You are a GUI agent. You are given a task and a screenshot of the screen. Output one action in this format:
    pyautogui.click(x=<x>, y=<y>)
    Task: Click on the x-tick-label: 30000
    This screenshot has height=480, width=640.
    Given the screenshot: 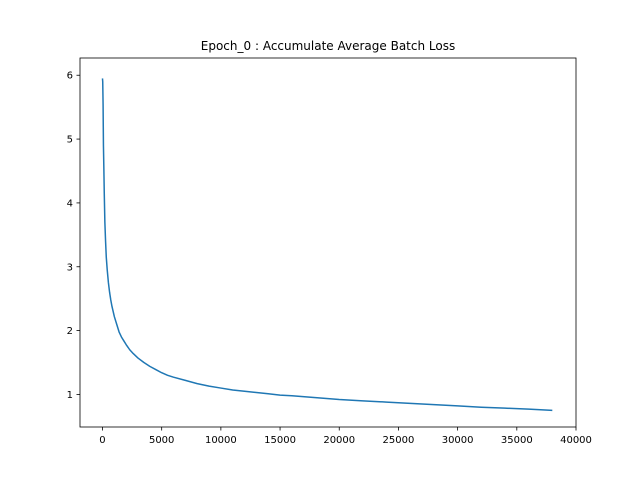 What is the action you would take?
    pyautogui.click(x=458, y=440)
    